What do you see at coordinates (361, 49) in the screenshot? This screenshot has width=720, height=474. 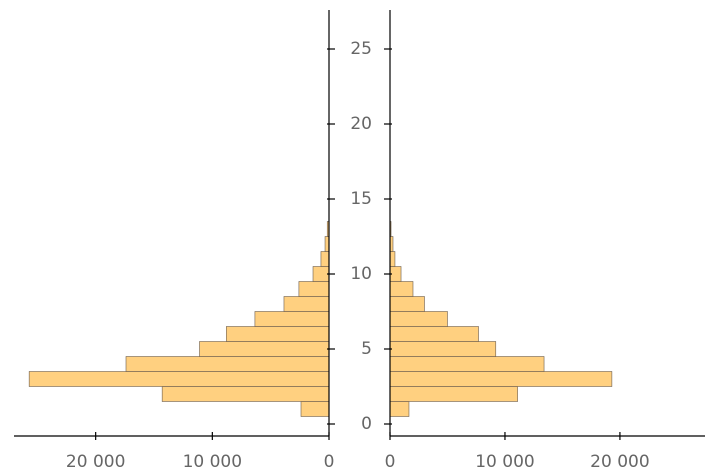 I see `y-tick-label: 25` at bounding box center [361, 49].